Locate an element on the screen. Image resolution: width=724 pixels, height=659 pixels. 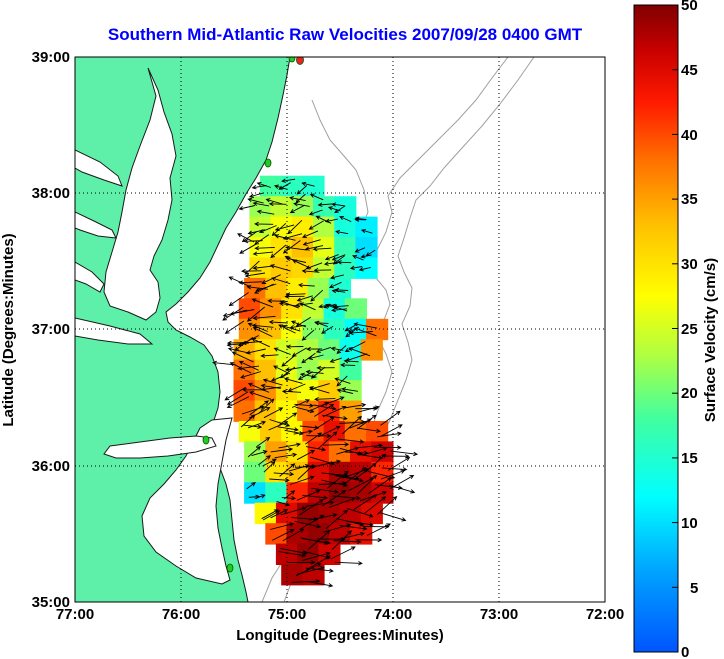
colorbar-tick-label: 10 is located at coordinates (689, 523).